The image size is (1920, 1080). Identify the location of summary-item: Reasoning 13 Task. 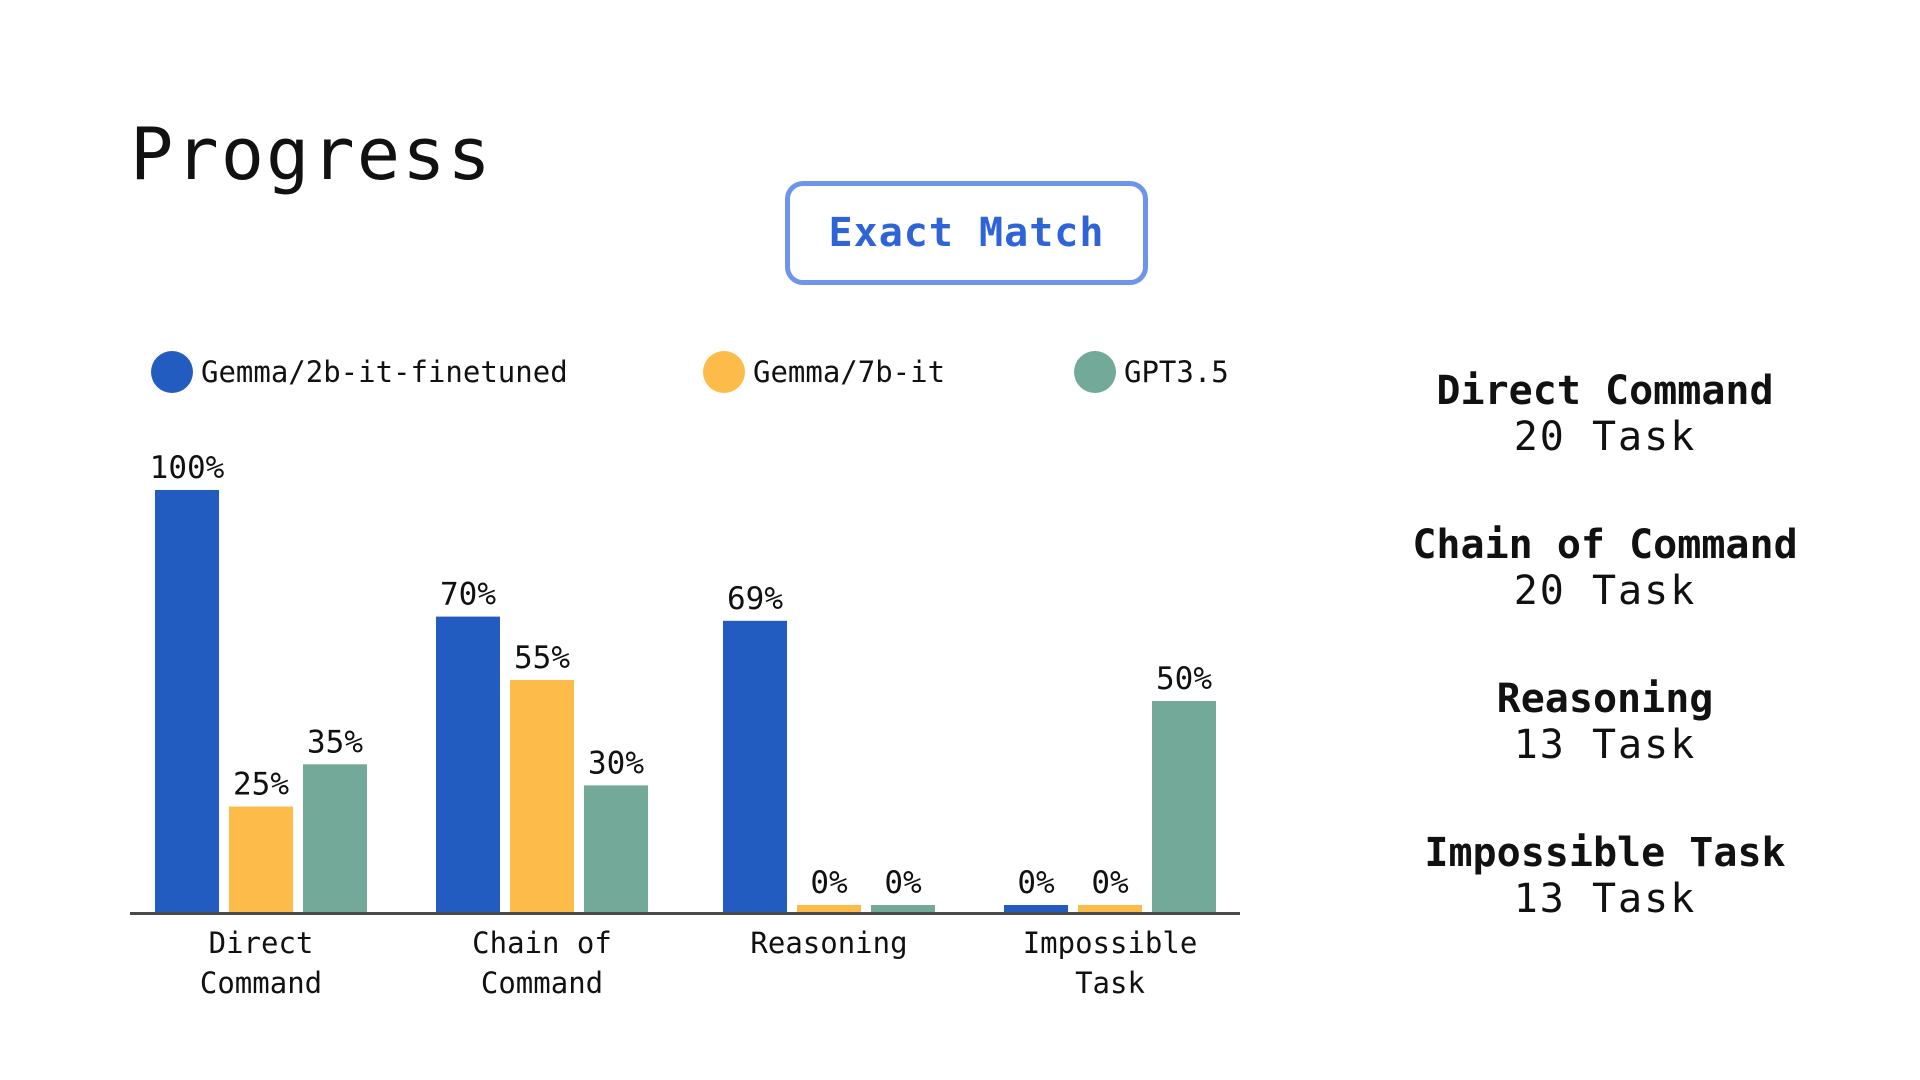
(1605, 753).